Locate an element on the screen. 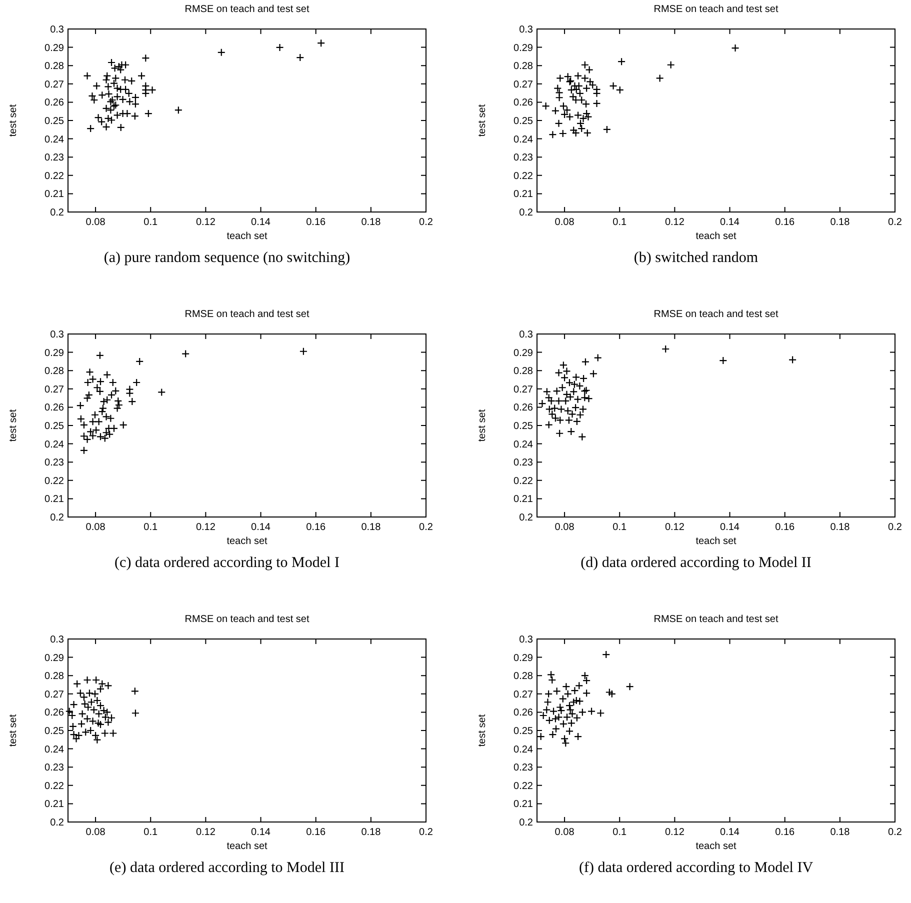 This screenshot has width=911, height=903. y-tick-label: 0.25 is located at coordinates (54, 121).